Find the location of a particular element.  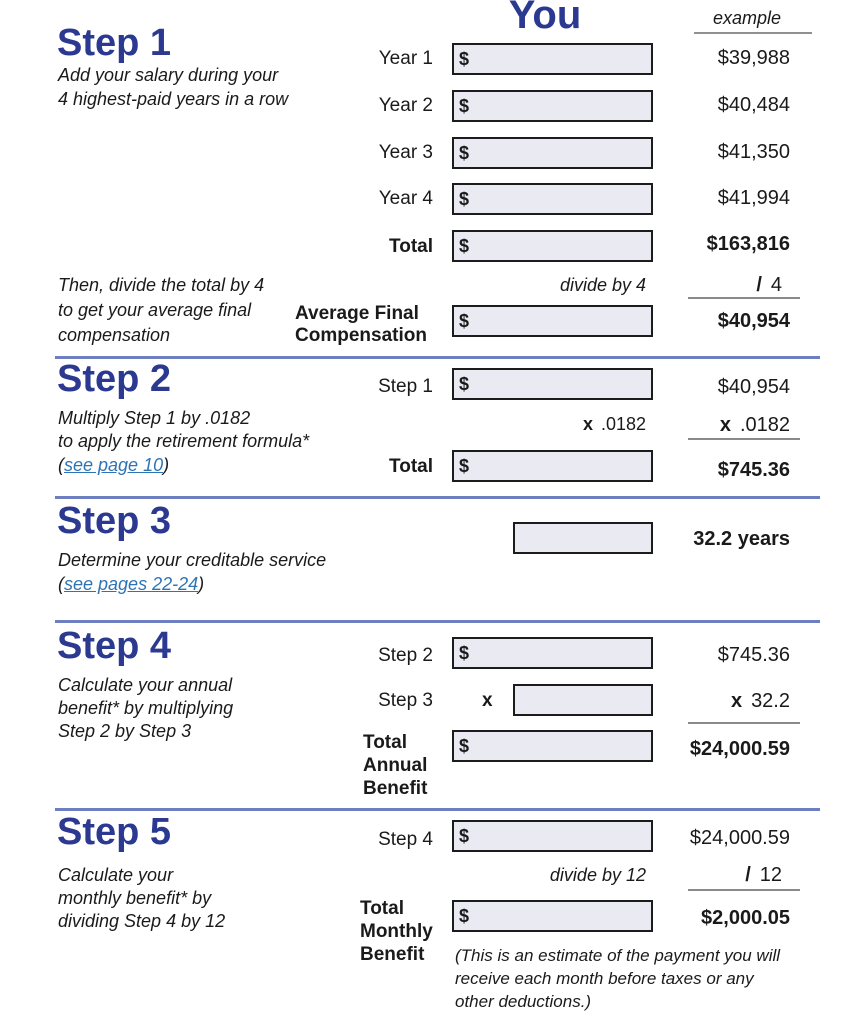

year4-label: Year 4 is located at coordinates (405, 198).